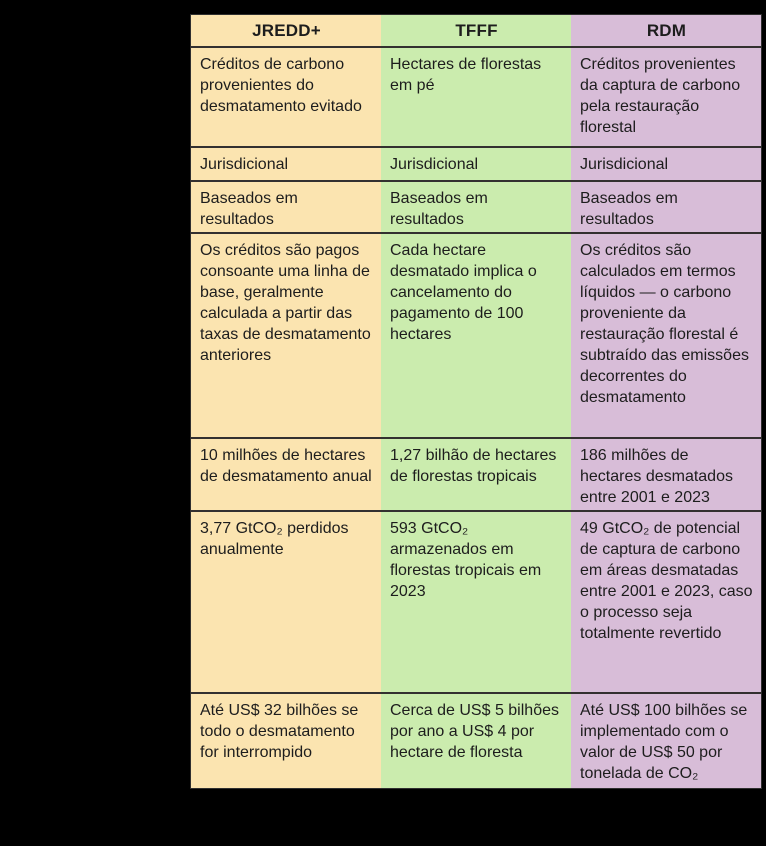  What do you see at coordinates (286, 602) in the screenshot?
I see `cell-carbon-jredd: 3,77 GtCO₂ perdidos anualmente` at bounding box center [286, 602].